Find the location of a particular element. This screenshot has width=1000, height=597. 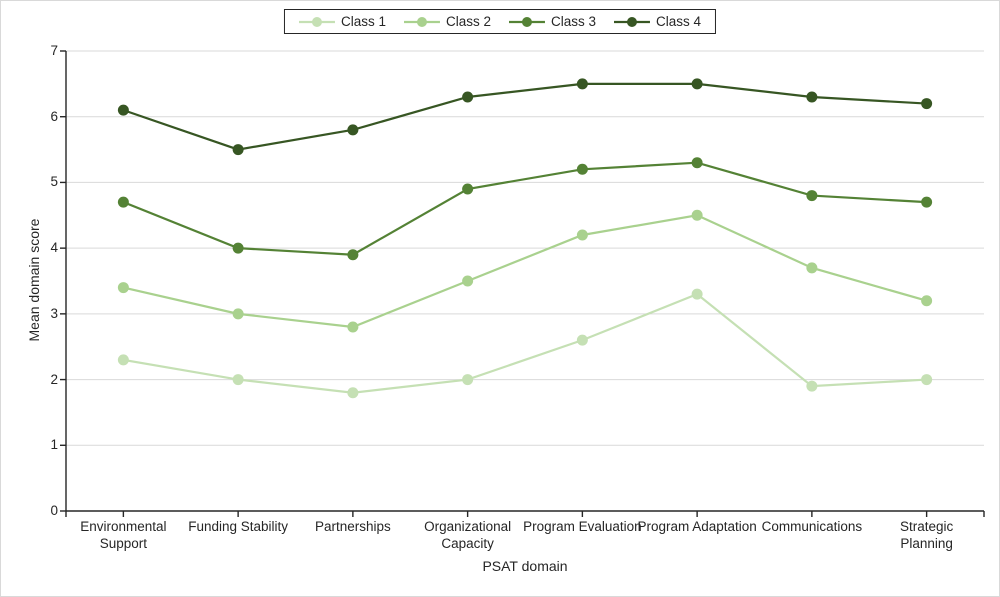

x-tick-label: Organizational Capacity is located at coordinates (468, 535).